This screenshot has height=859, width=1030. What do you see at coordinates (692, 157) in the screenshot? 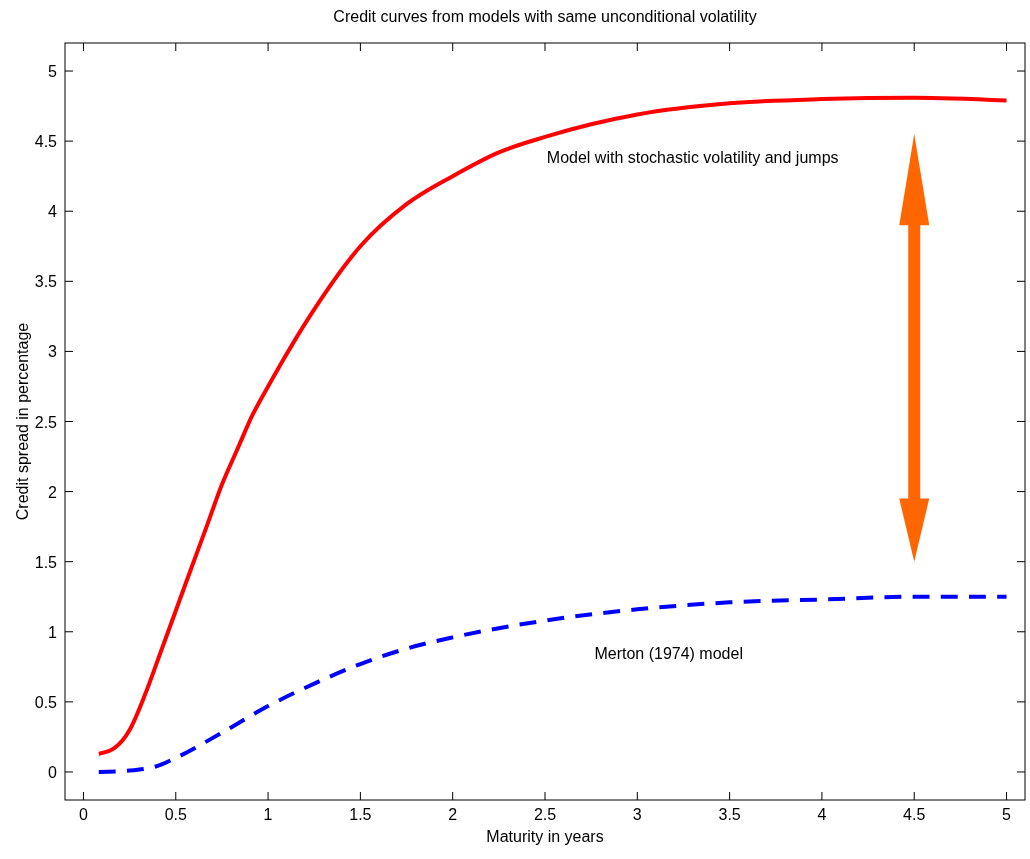
I see `series-label: Model with stochastic volatility and jumps` at bounding box center [692, 157].